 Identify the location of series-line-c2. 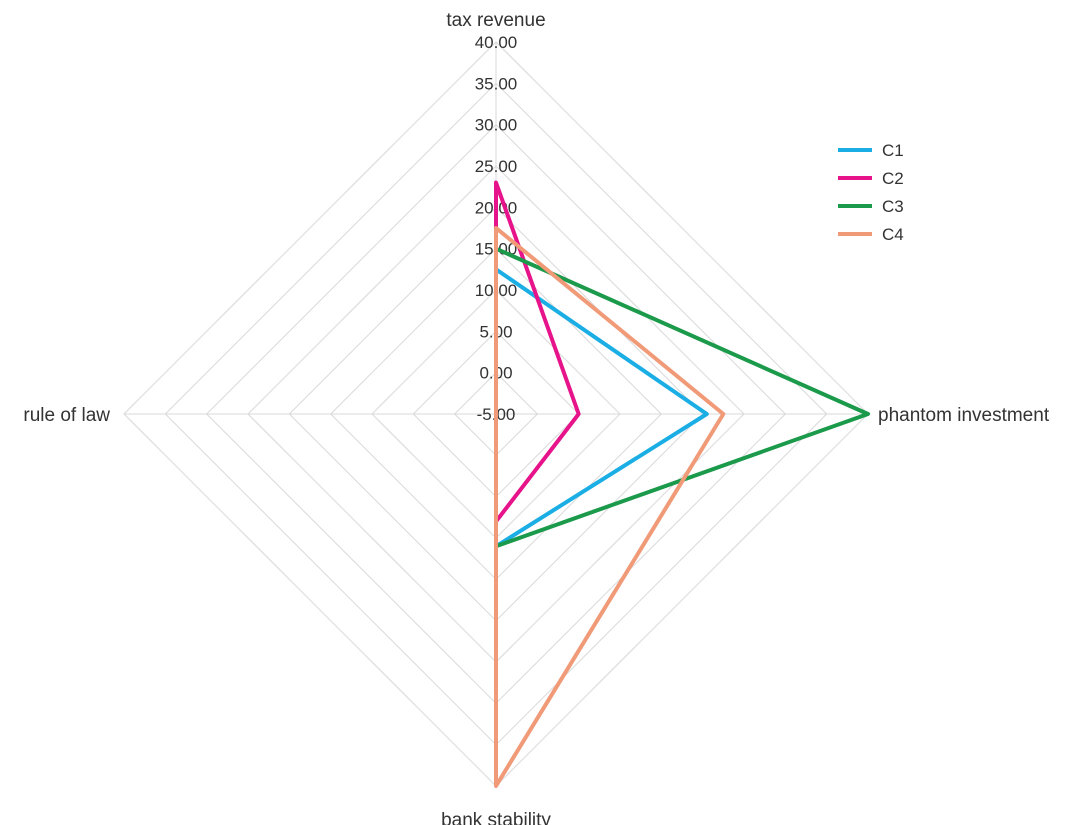
(537, 352).